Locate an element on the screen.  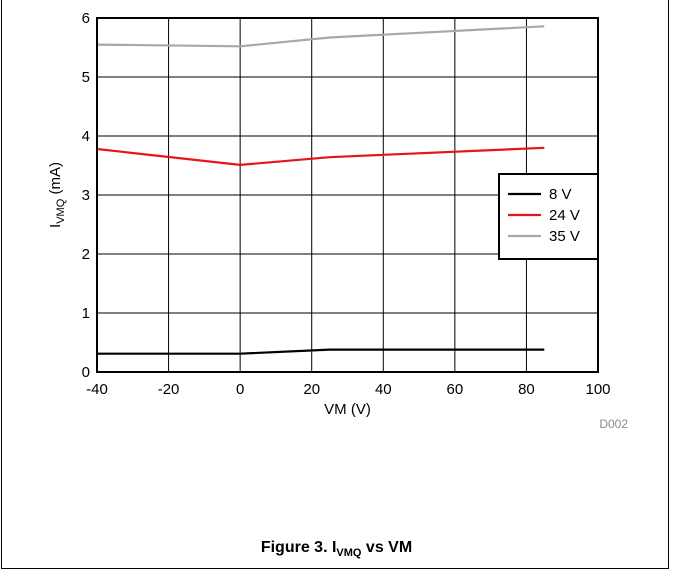
series-line-24v is located at coordinates (320, 156).